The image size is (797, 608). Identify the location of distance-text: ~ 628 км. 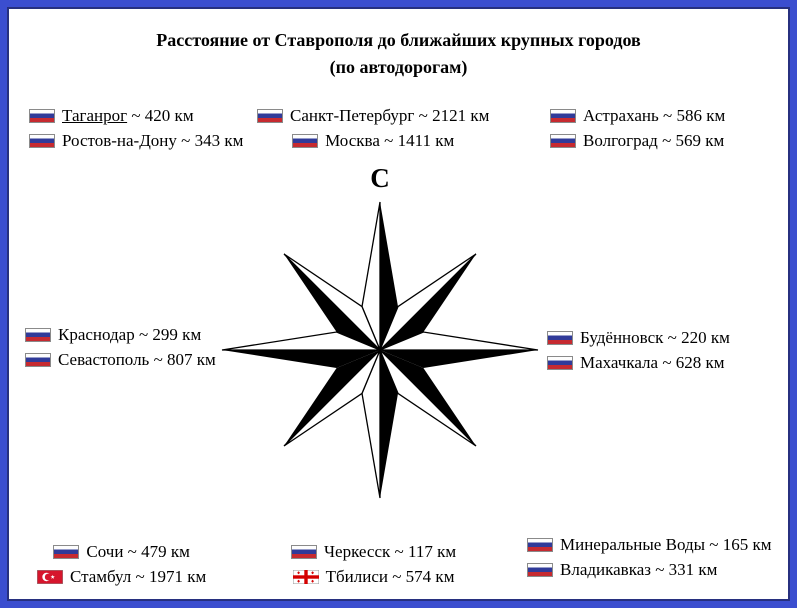
(691, 362).